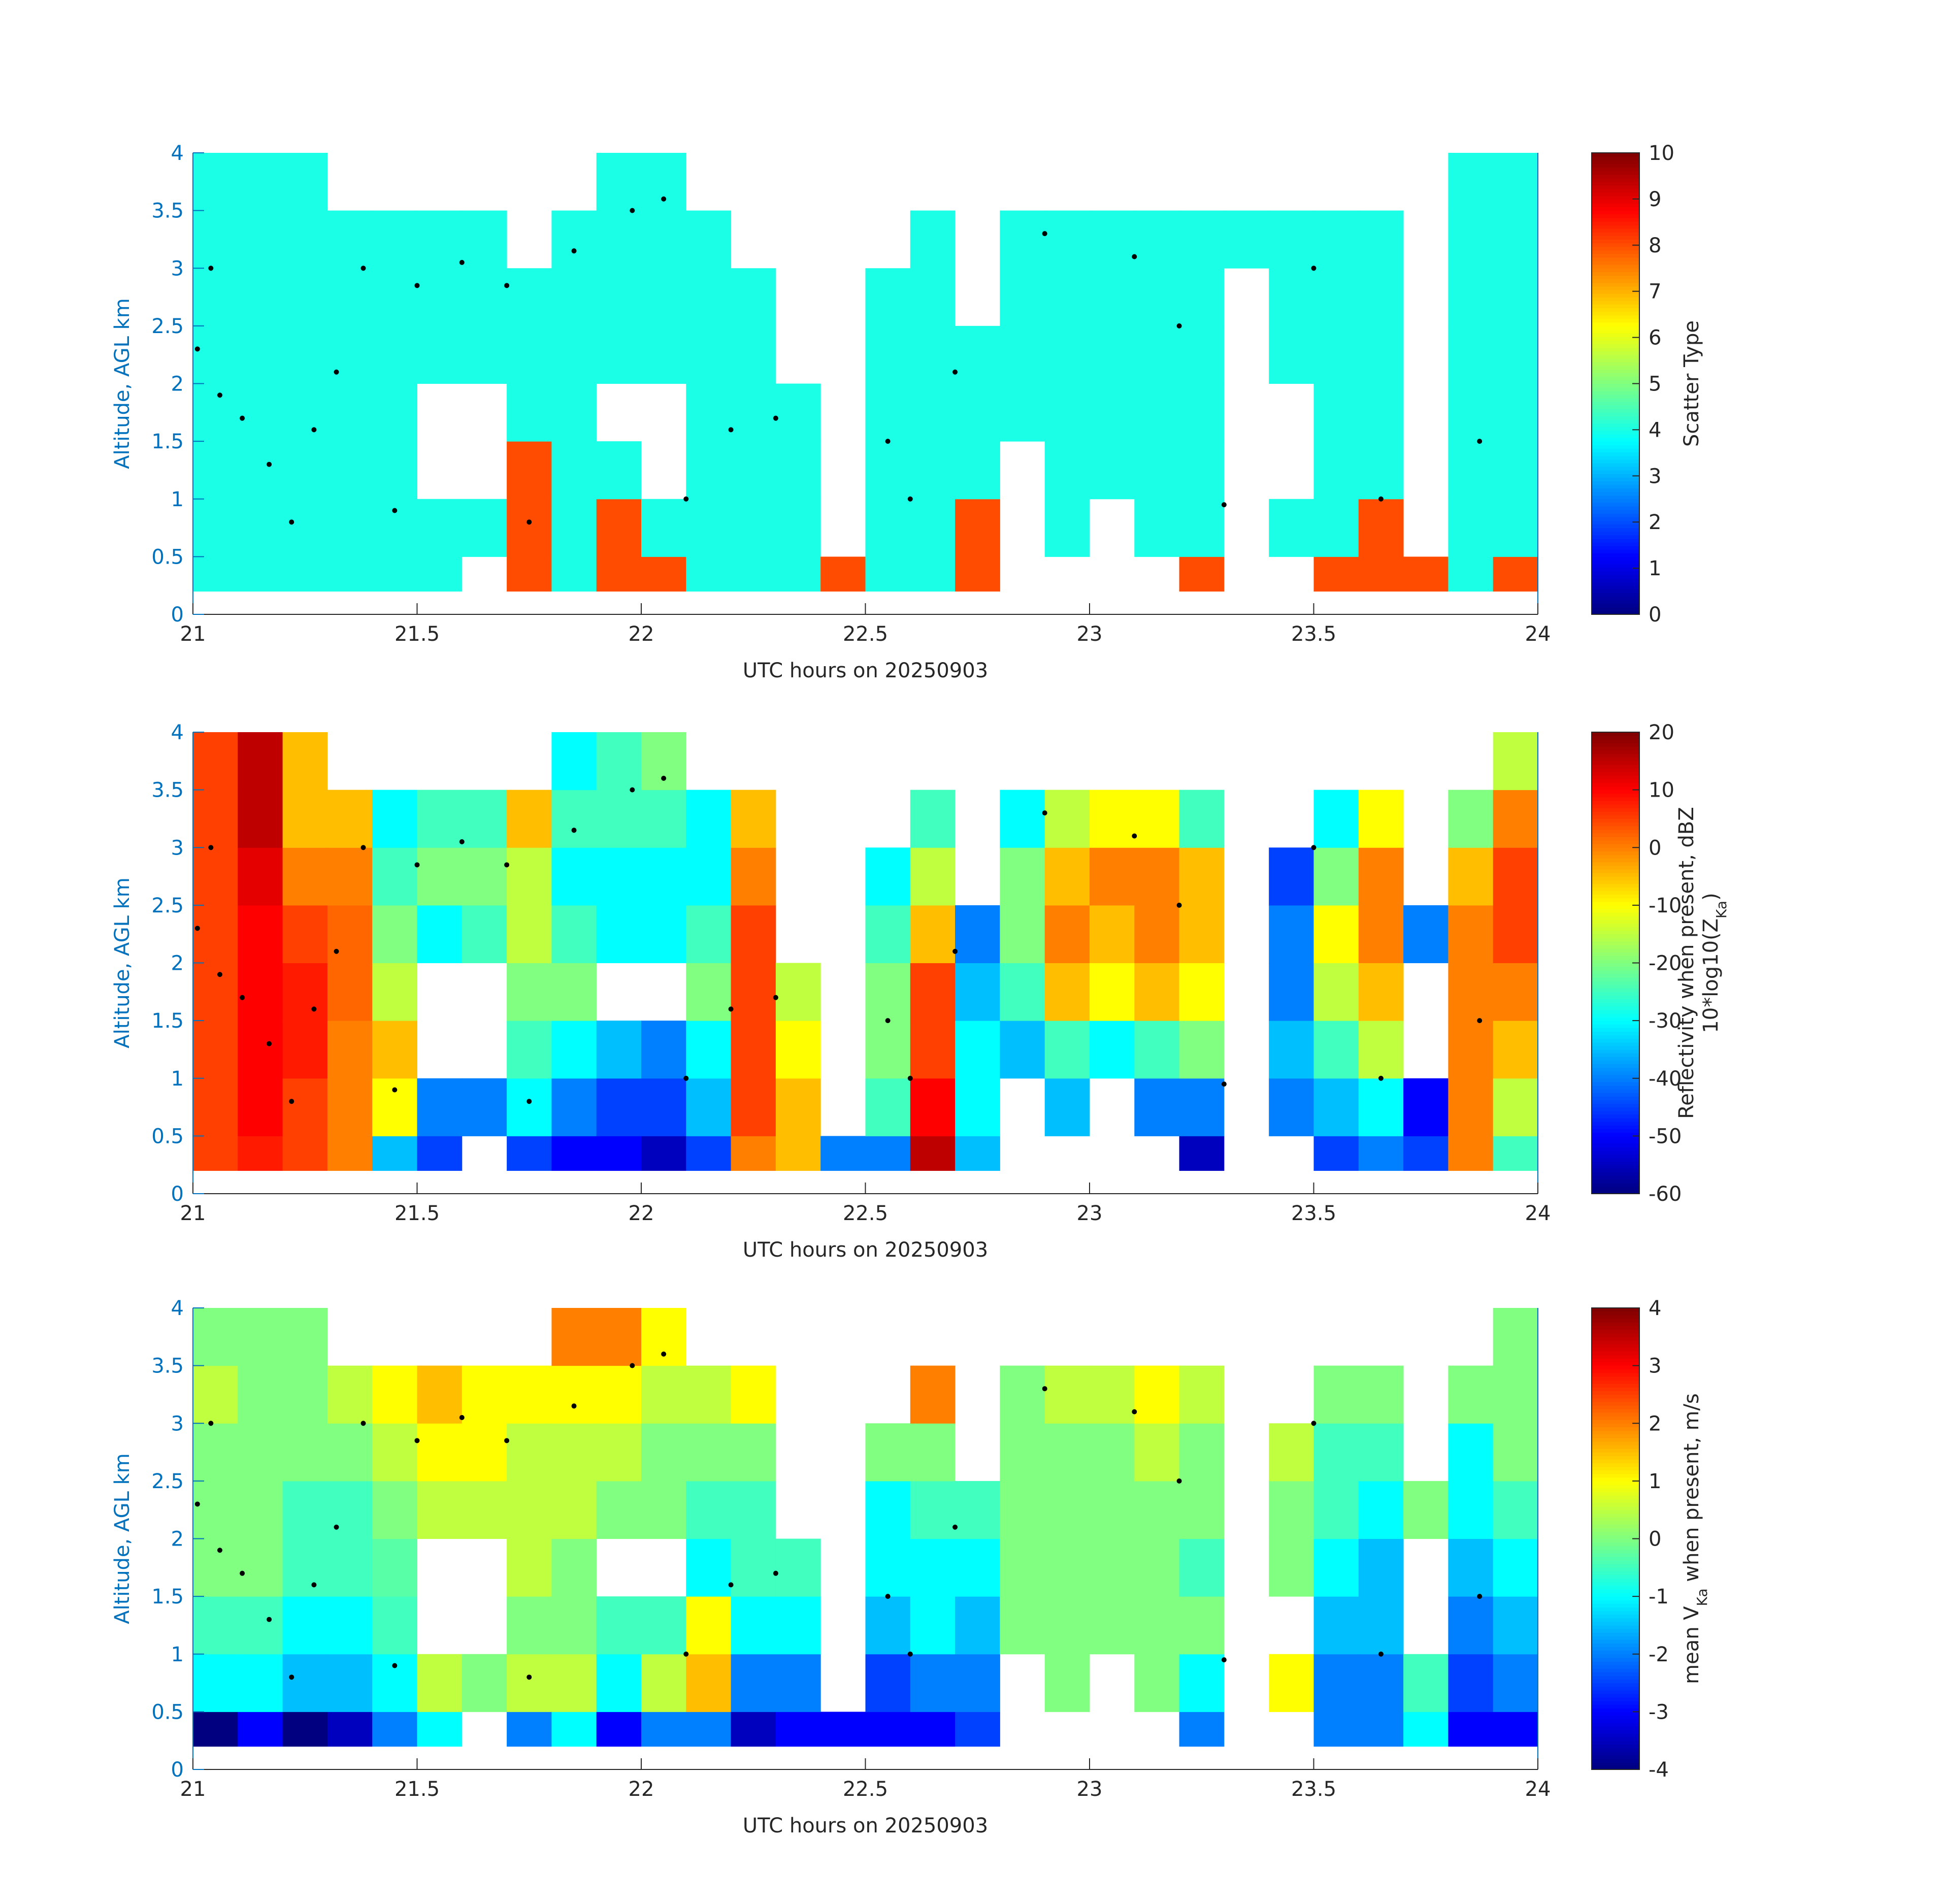  What do you see at coordinates (167, 1597) in the screenshot?
I see `y-tick-label: 1.5` at bounding box center [167, 1597].